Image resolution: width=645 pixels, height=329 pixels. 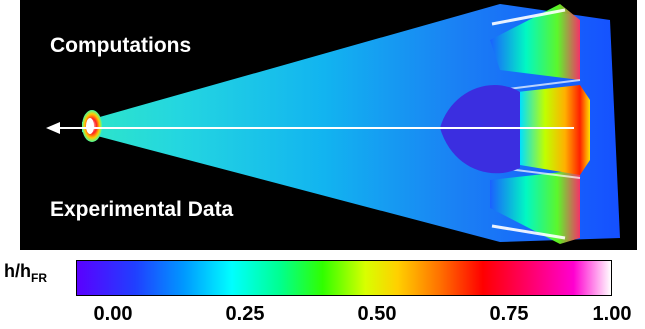 I want to click on experimental-data-label: Experimental Data, so click(x=142, y=209).